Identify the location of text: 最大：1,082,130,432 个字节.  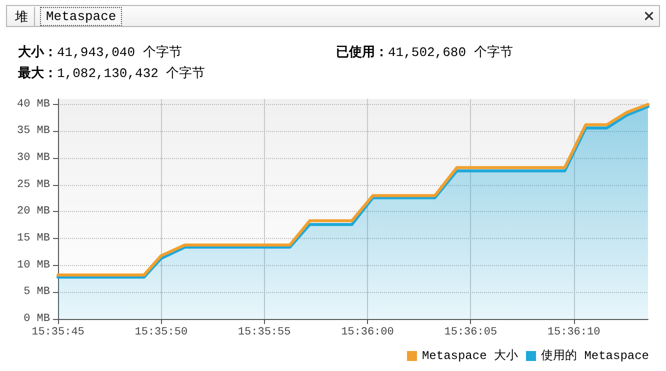
(112, 73).